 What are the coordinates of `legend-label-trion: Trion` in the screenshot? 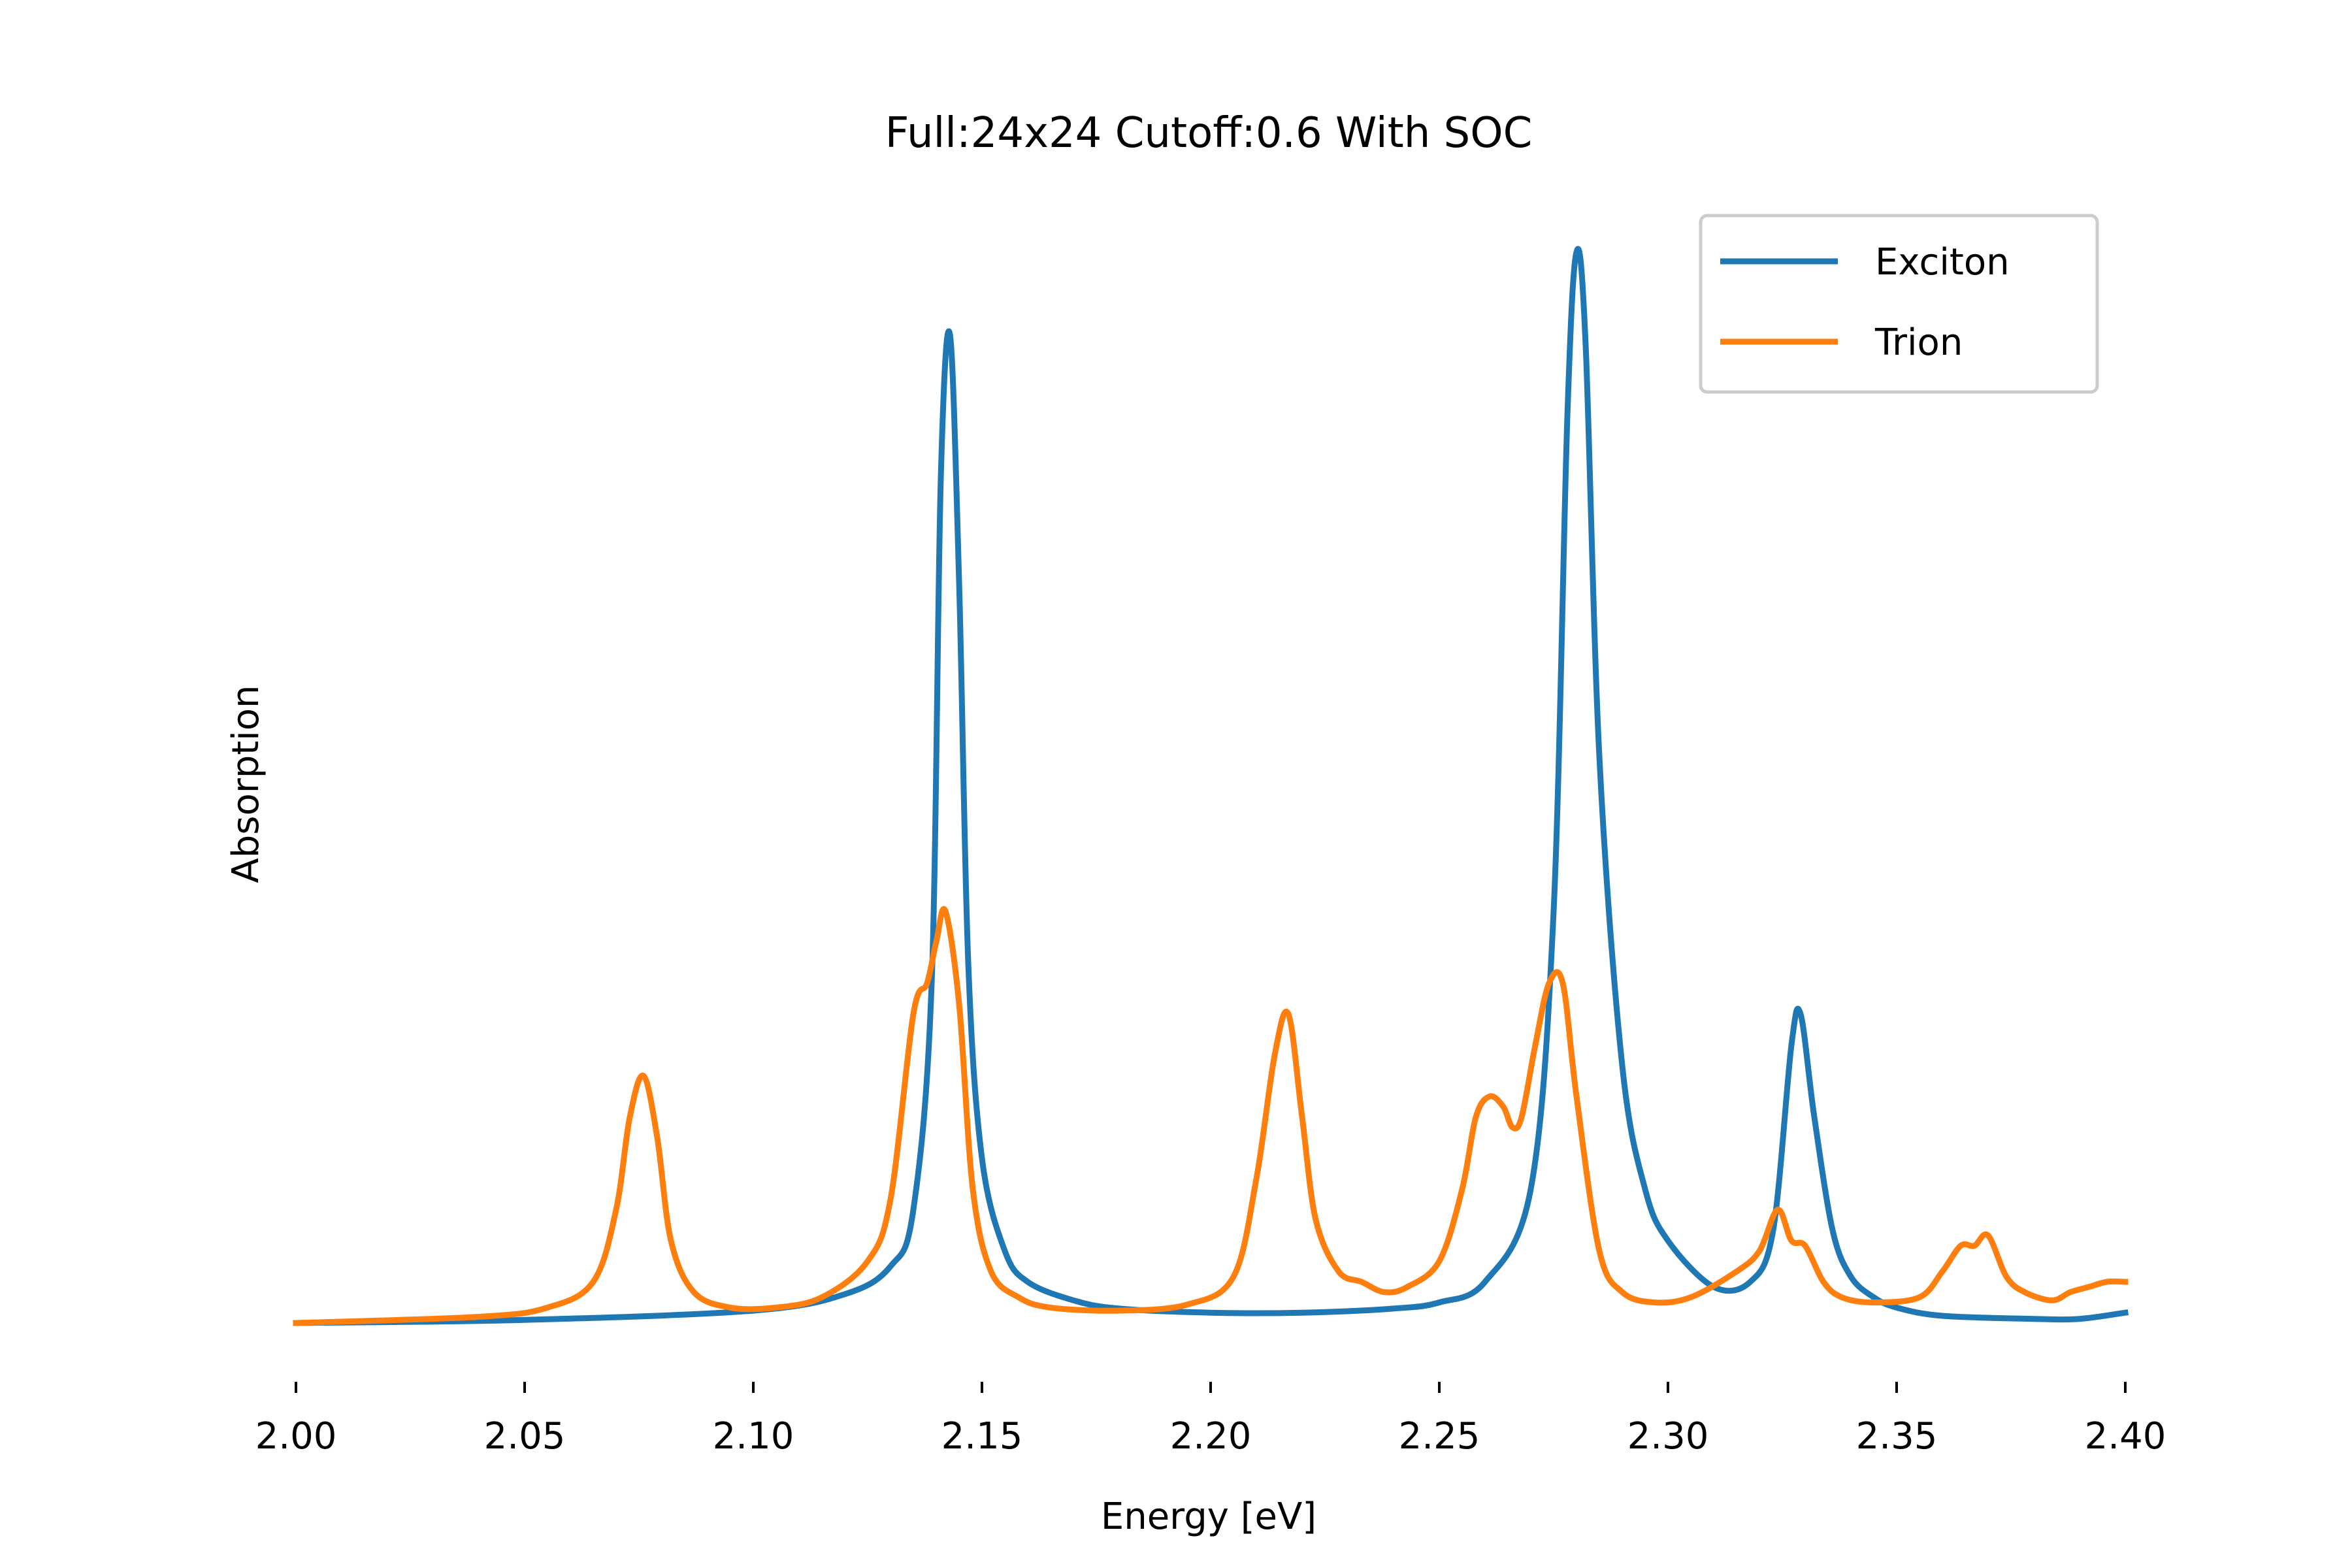 It's located at (1918, 342).